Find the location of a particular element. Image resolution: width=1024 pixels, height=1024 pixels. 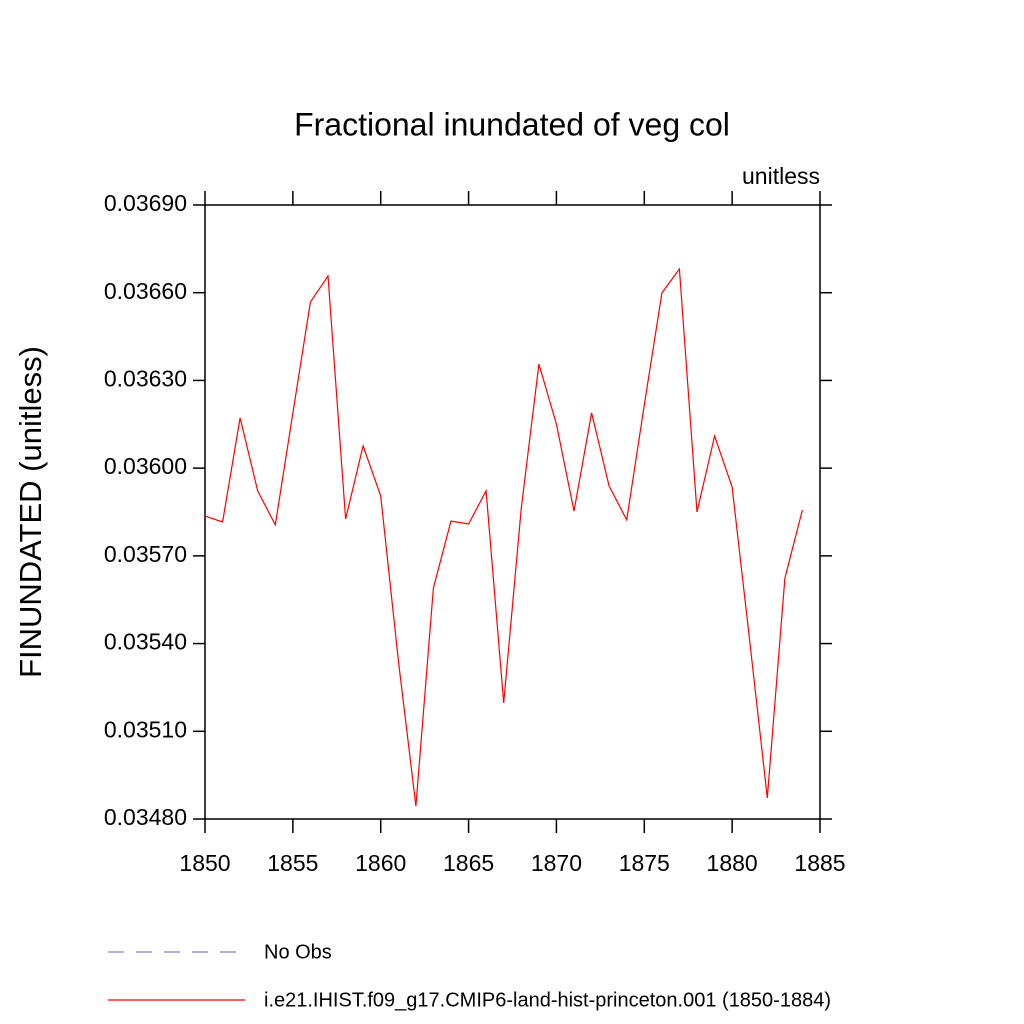

y-tick-label: 0.03690 is located at coordinates (145, 203).